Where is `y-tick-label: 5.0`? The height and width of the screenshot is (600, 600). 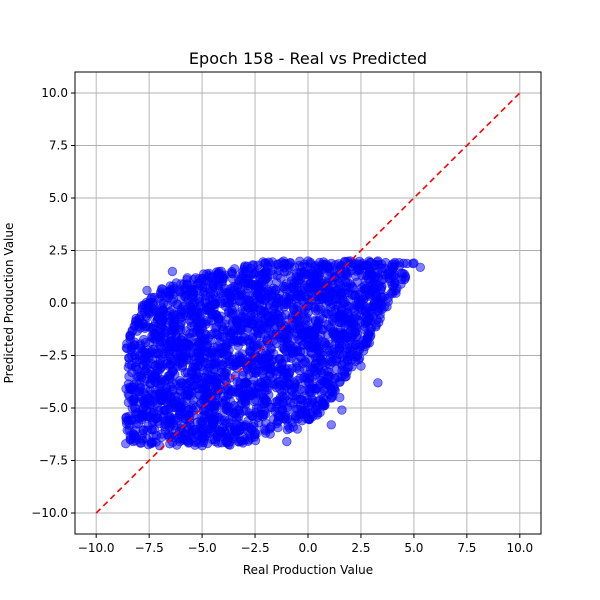
y-tick-label: 5.0 is located at coordinates (58, 198).